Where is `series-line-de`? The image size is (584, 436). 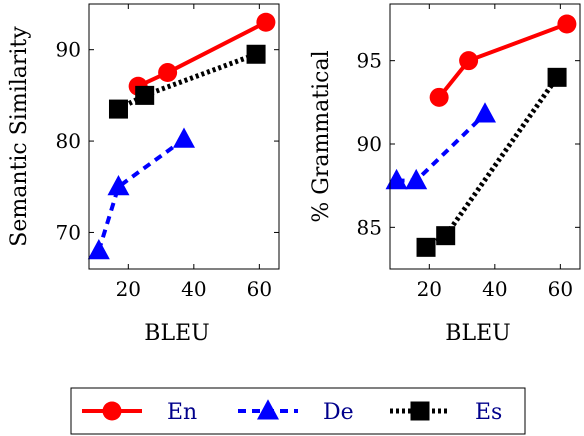 series-line-de is located at coordinates (441, 147).